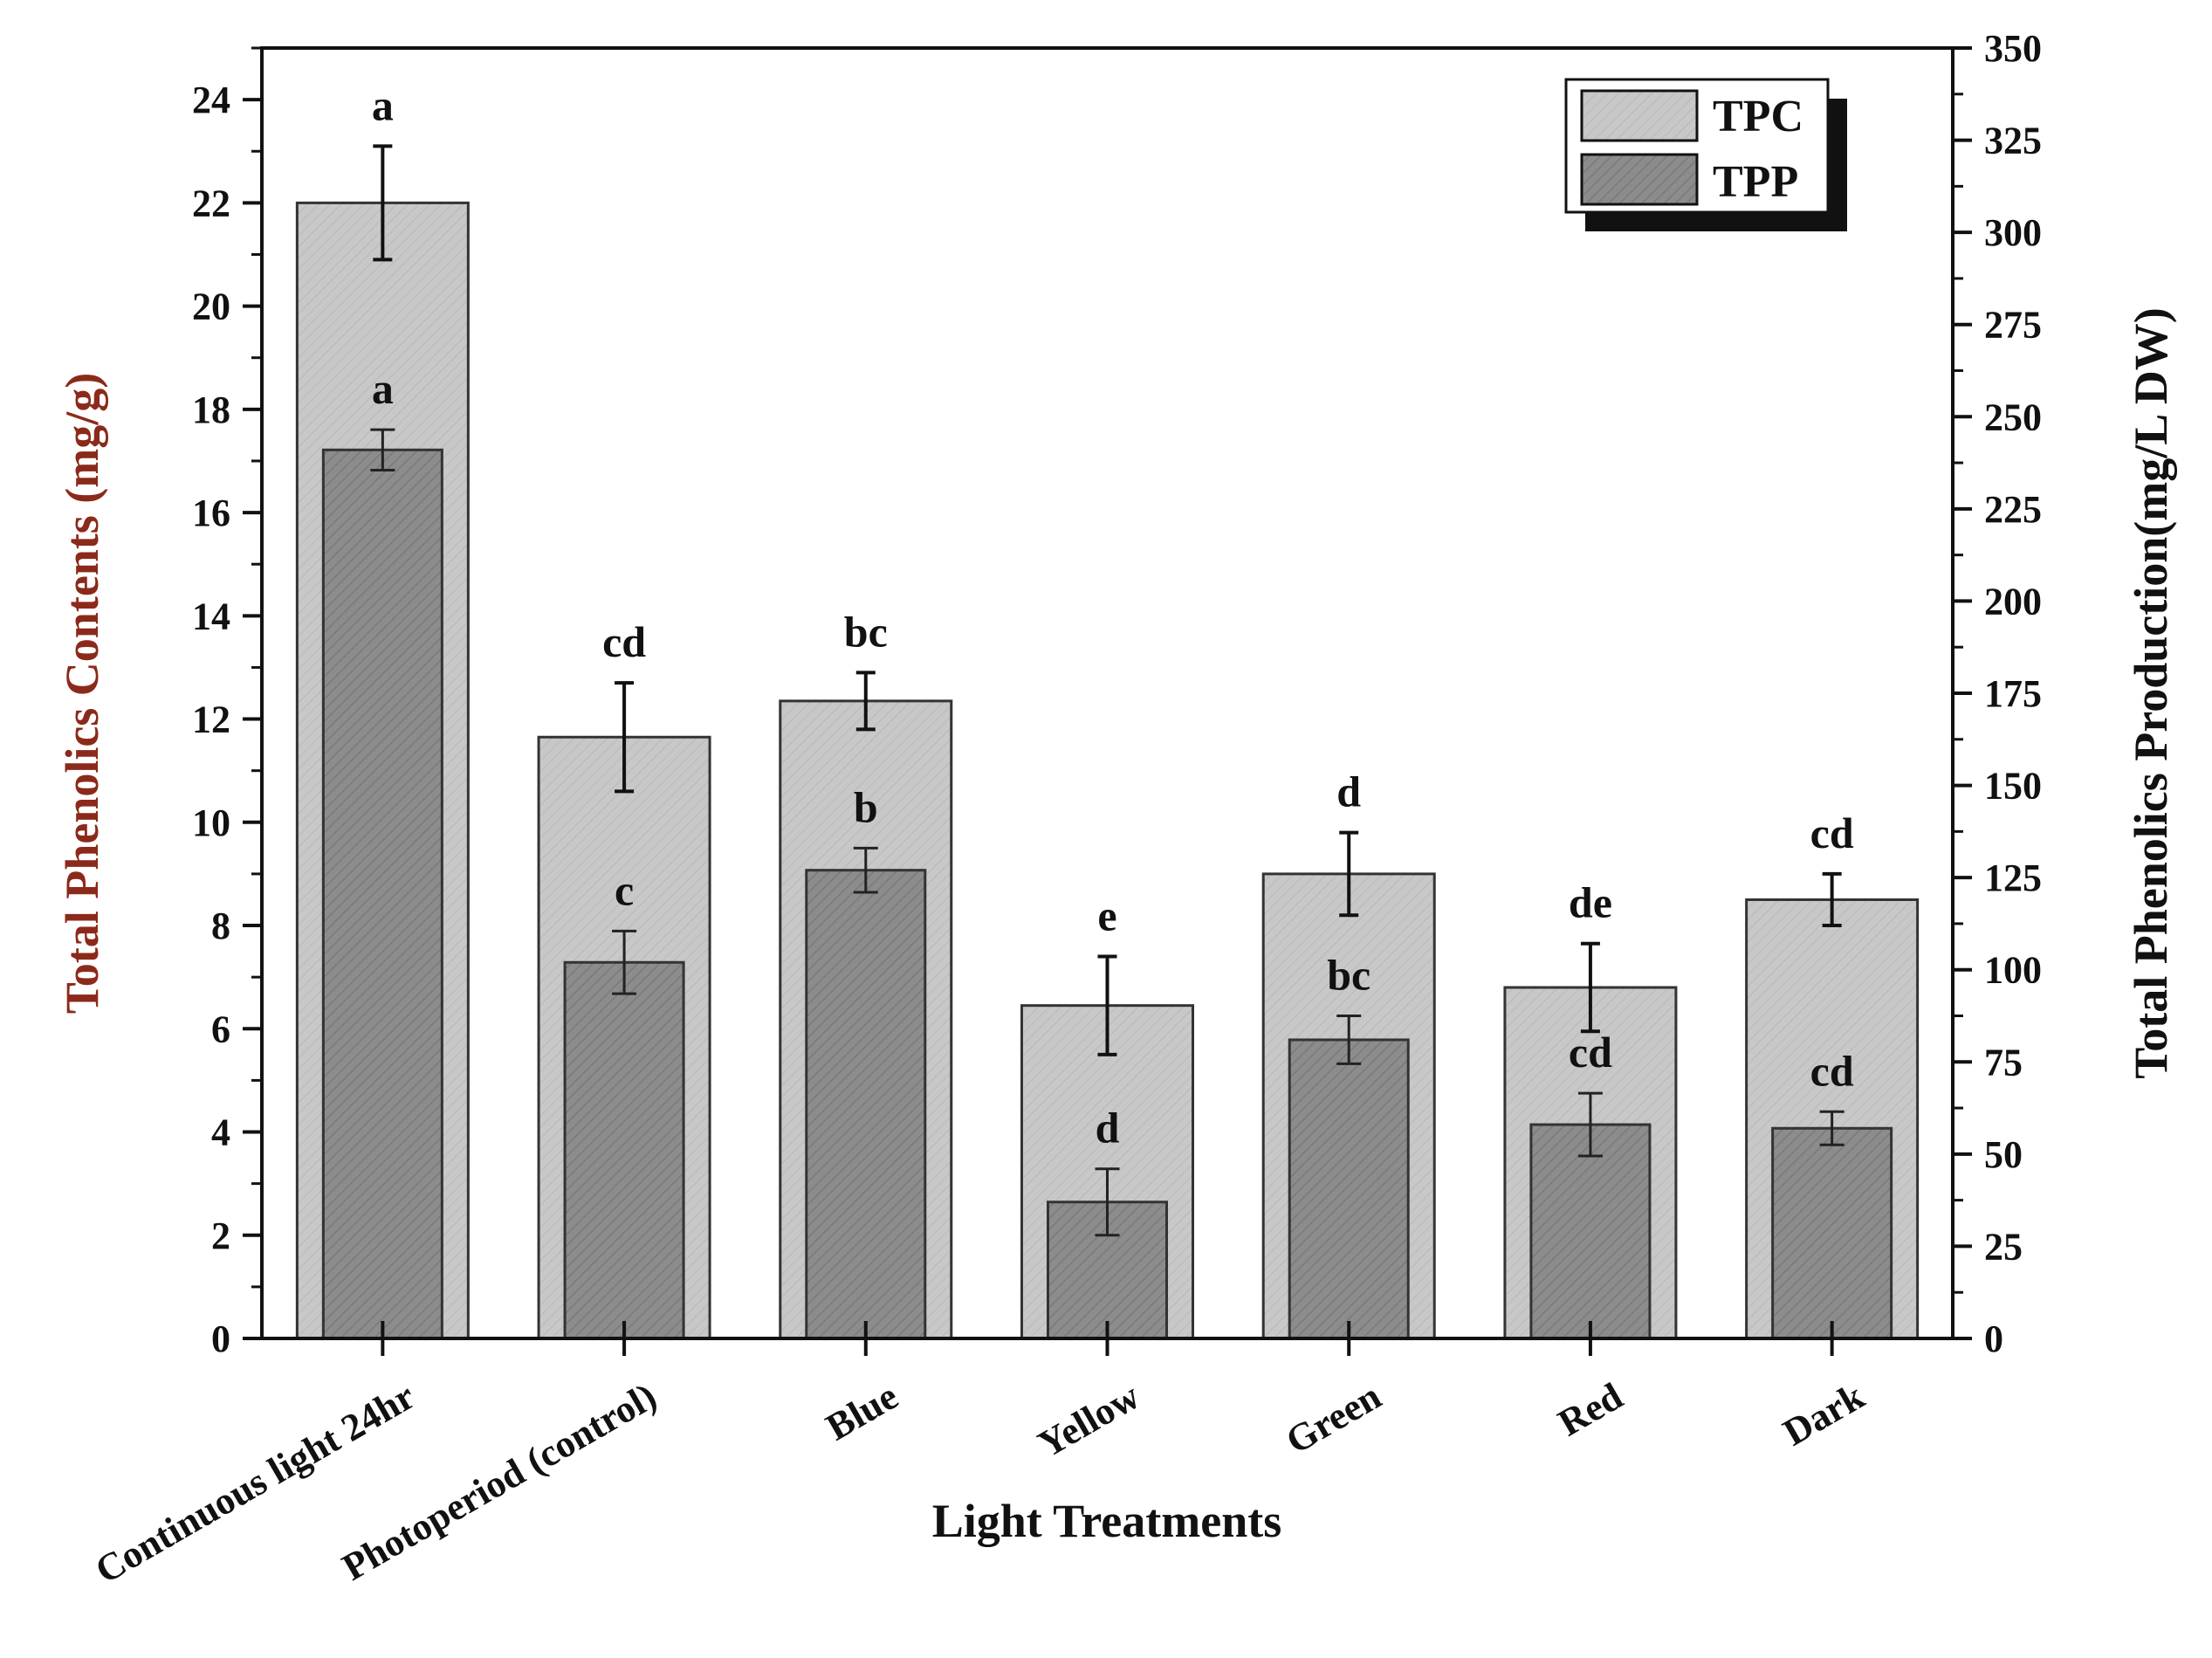 This screenshot has height=1658, width=2212. I want to click on y-tick-label-5: 10, so click(211, 822).